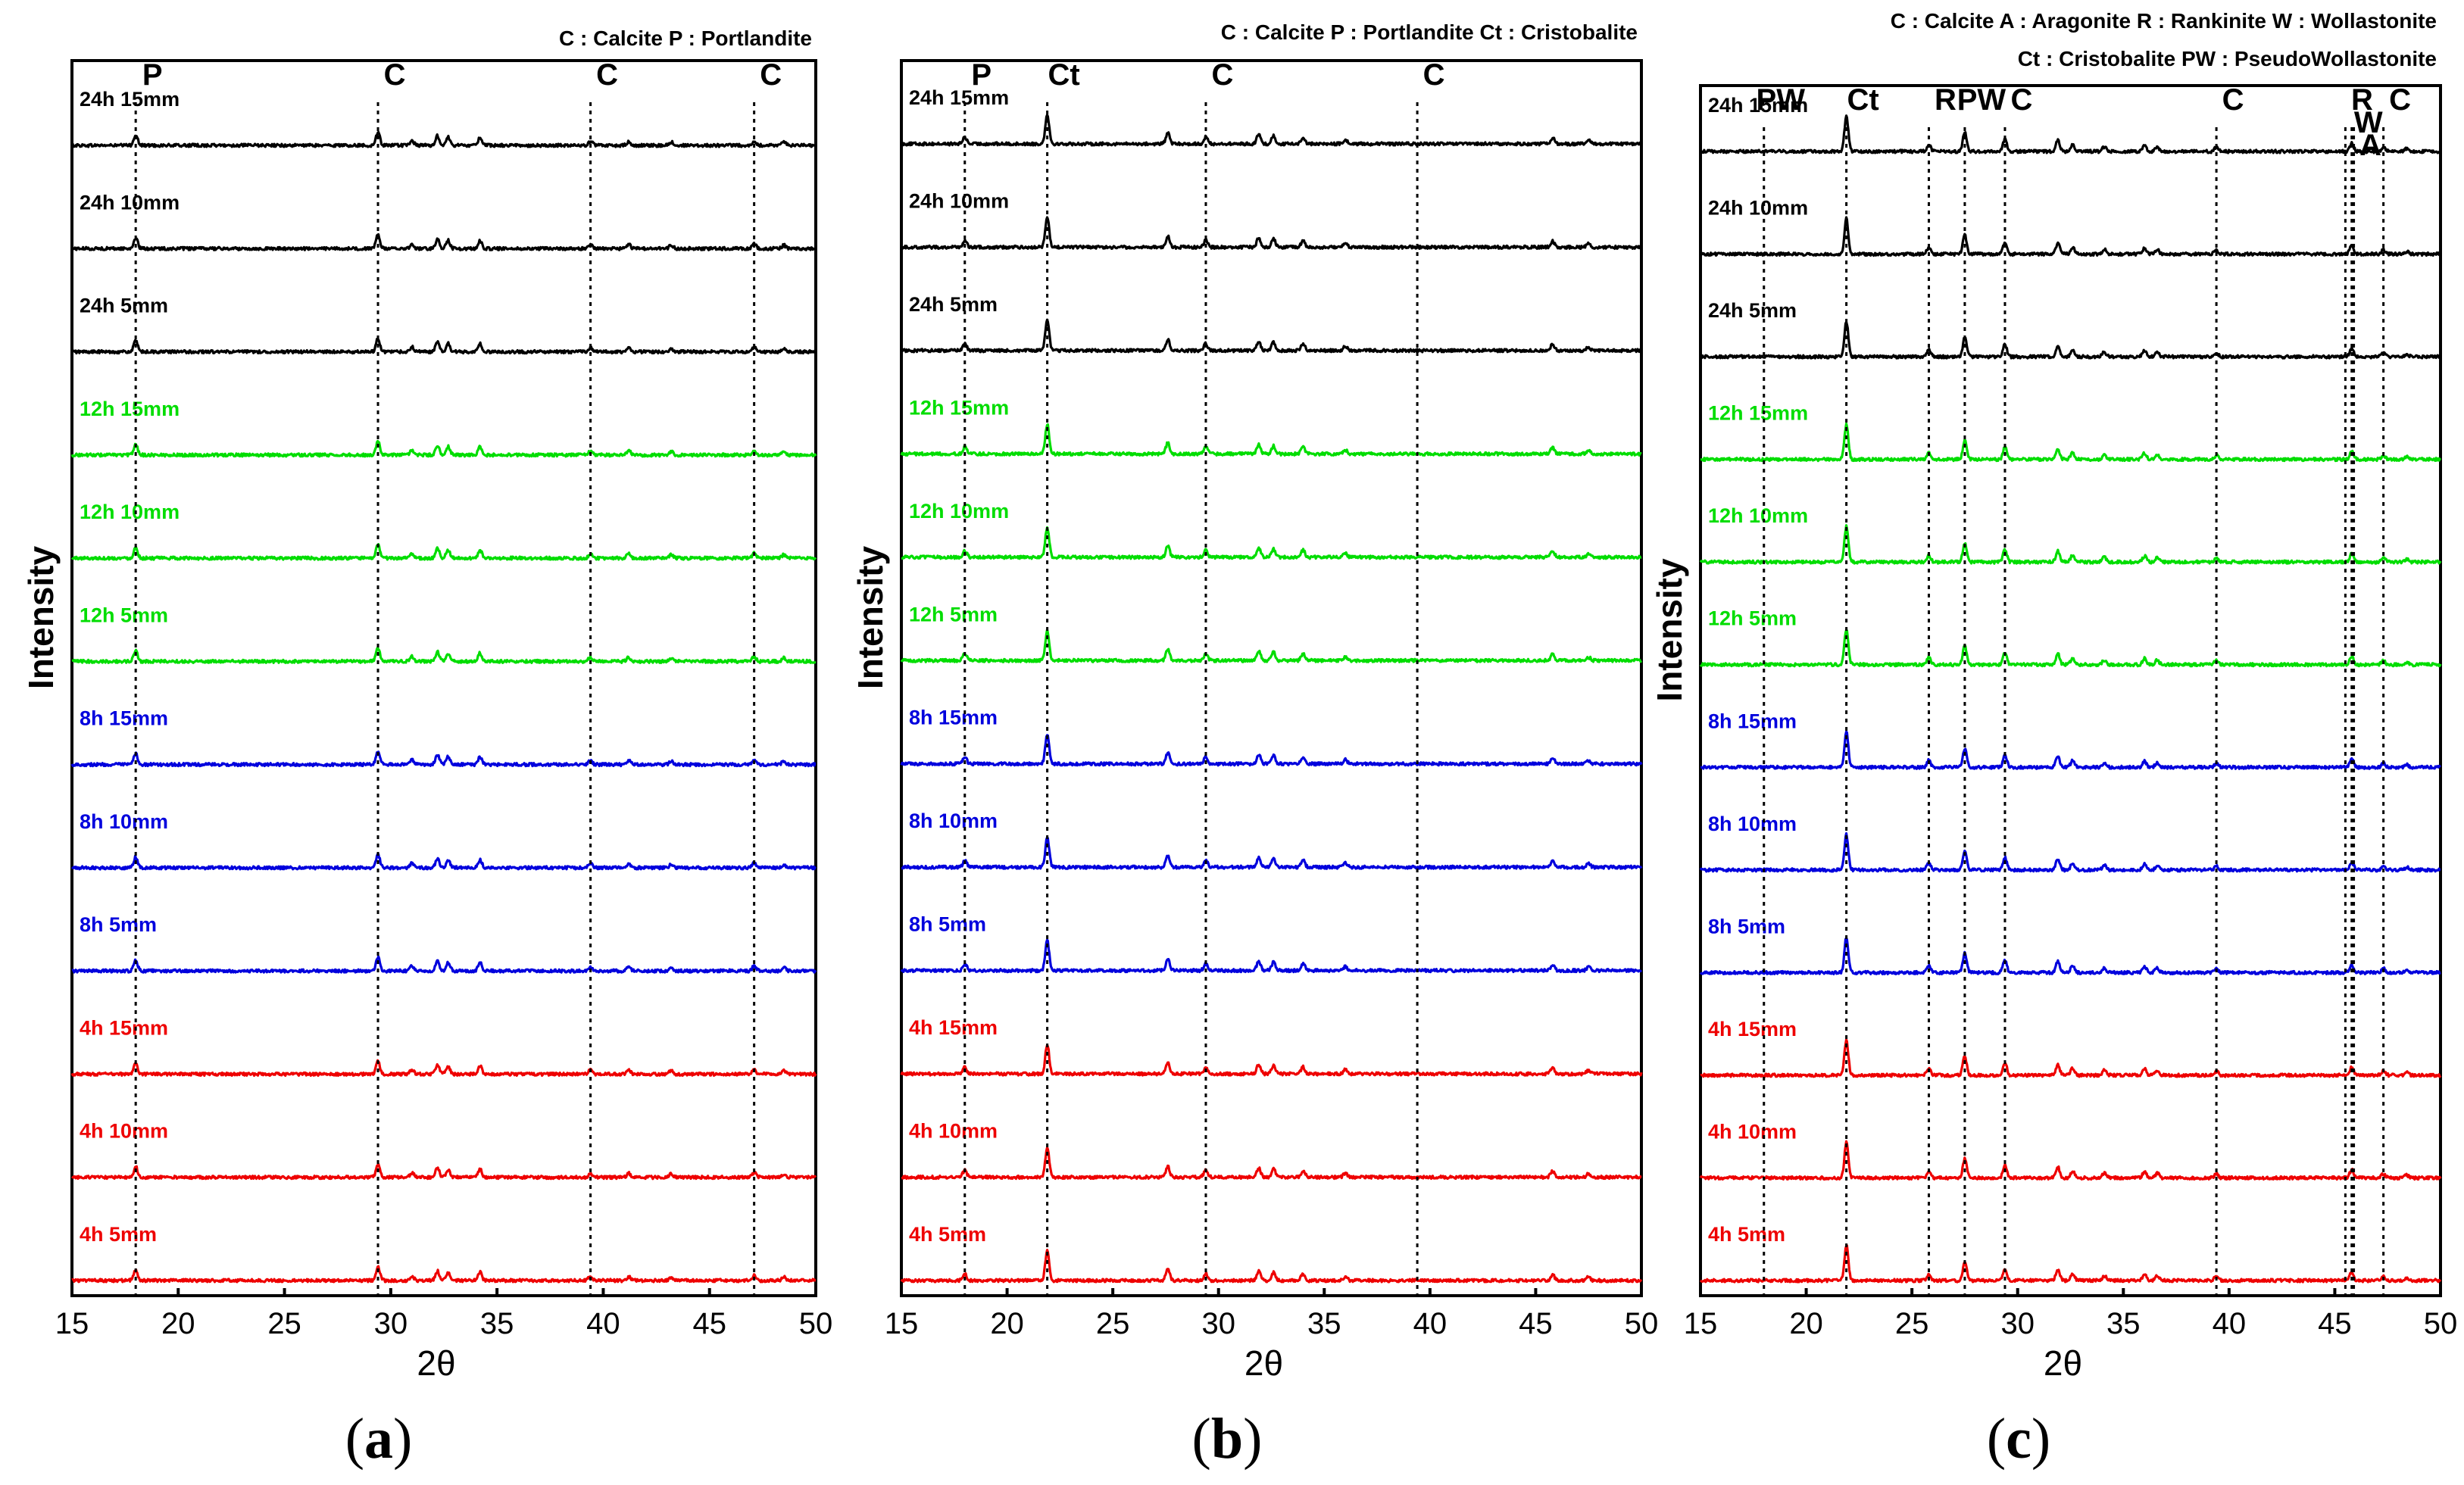  What do you see at coordinates (947, 925) in the screenshot?
I see `series-name: 8h 5mm` at bounding box center [947, 925].